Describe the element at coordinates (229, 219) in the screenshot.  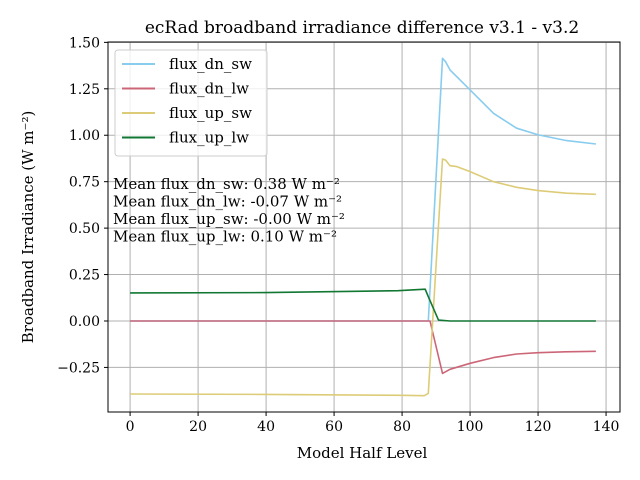
I see `mean-annotation: Mean flux_up_sw: -0.00 W m⁻²` at that location.